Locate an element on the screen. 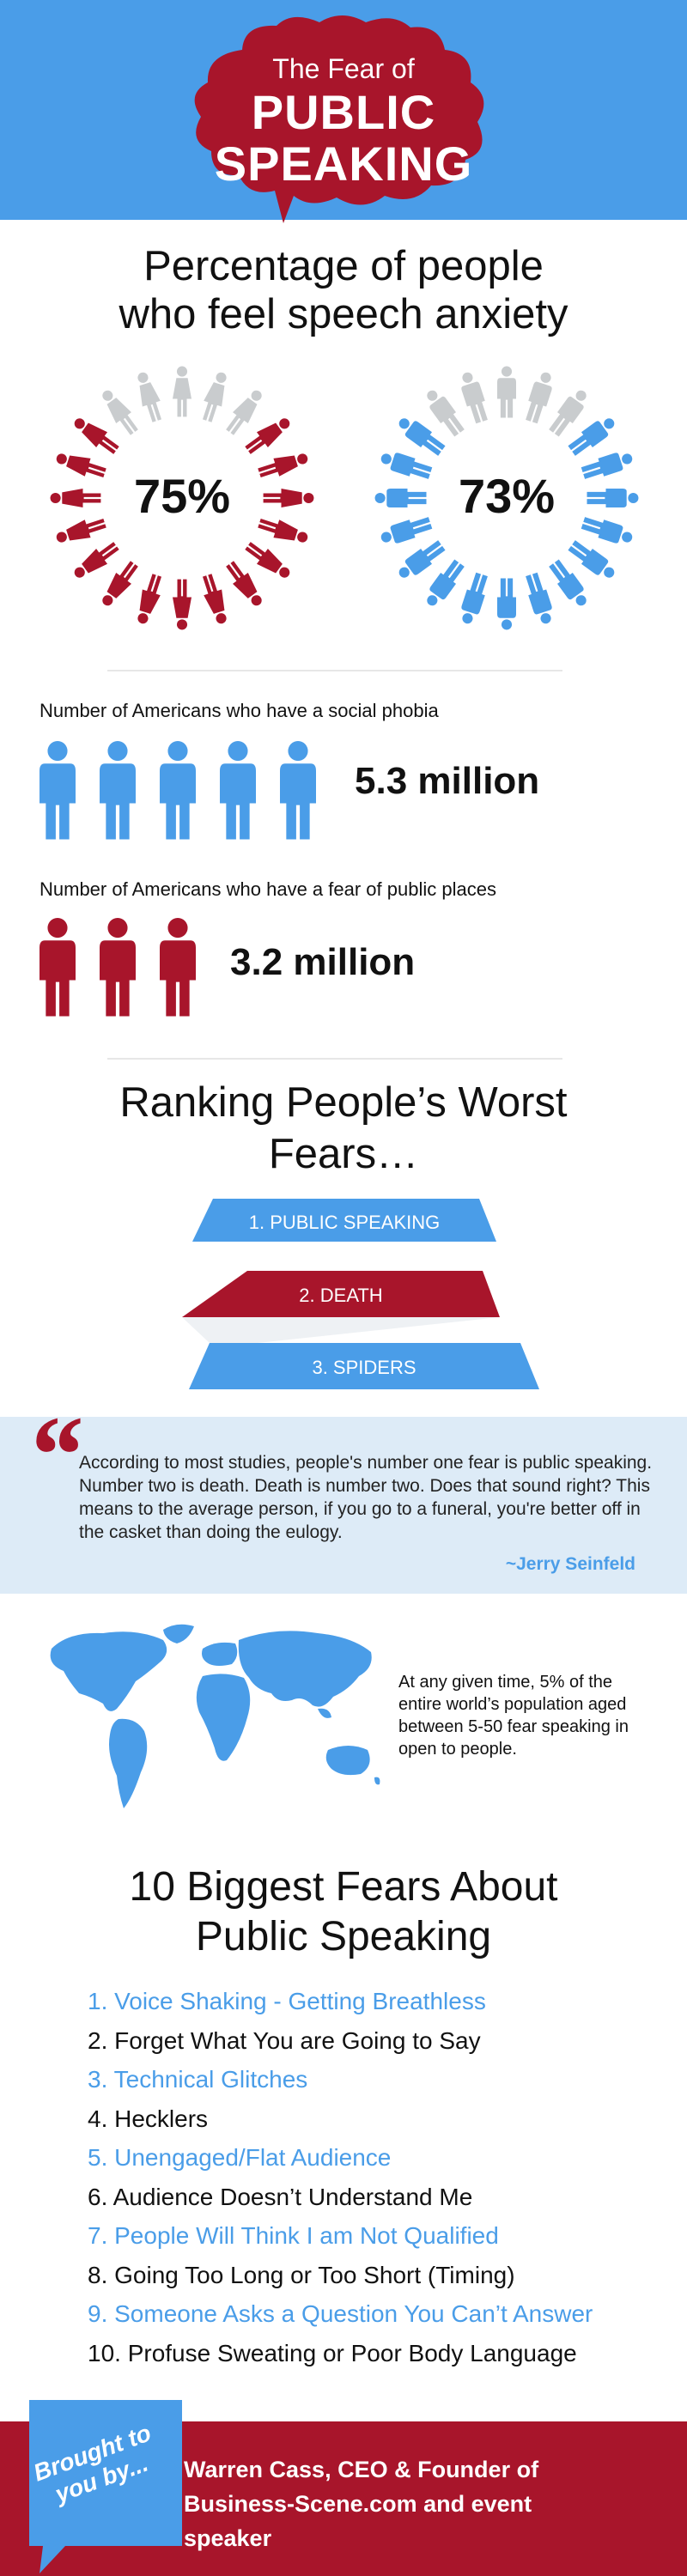 This screenshot has height=2576, width=687. places-people-icons is located at coordinates (118, 968).